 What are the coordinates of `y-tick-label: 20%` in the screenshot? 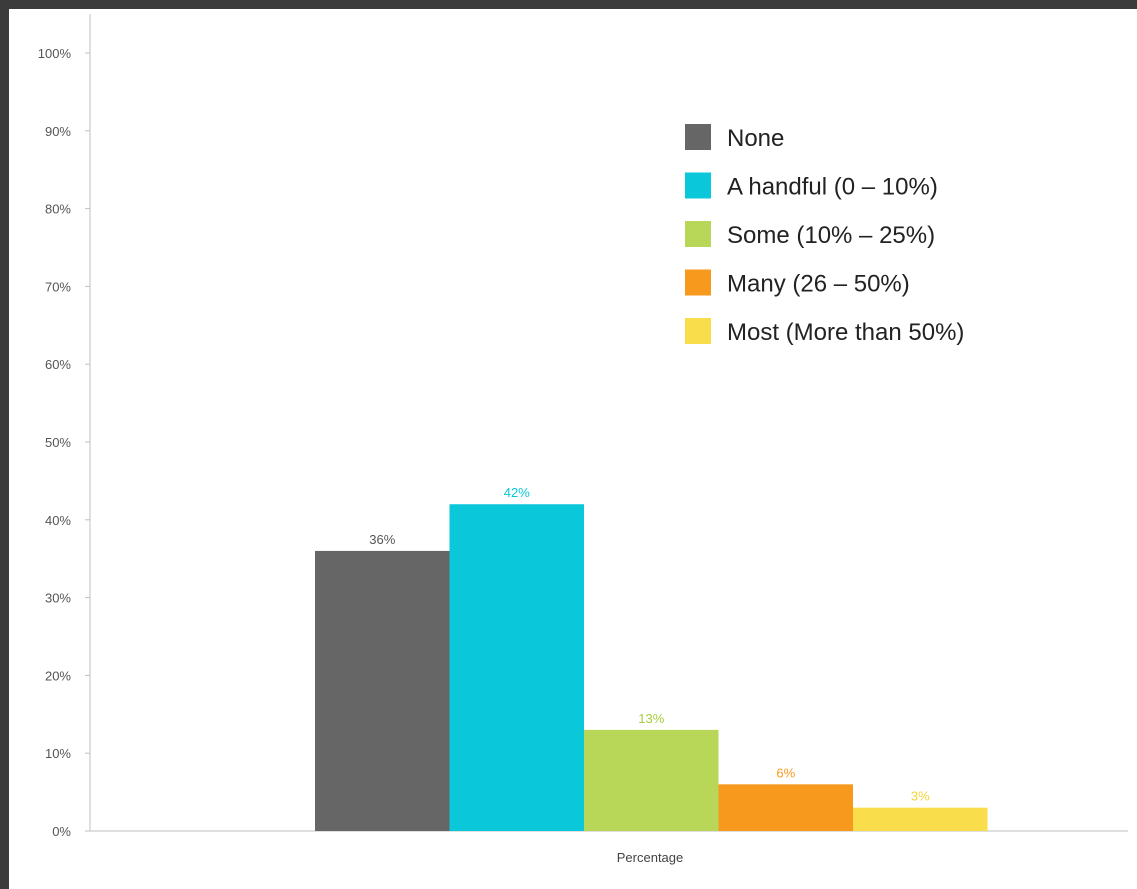 It's located at (58, 675).